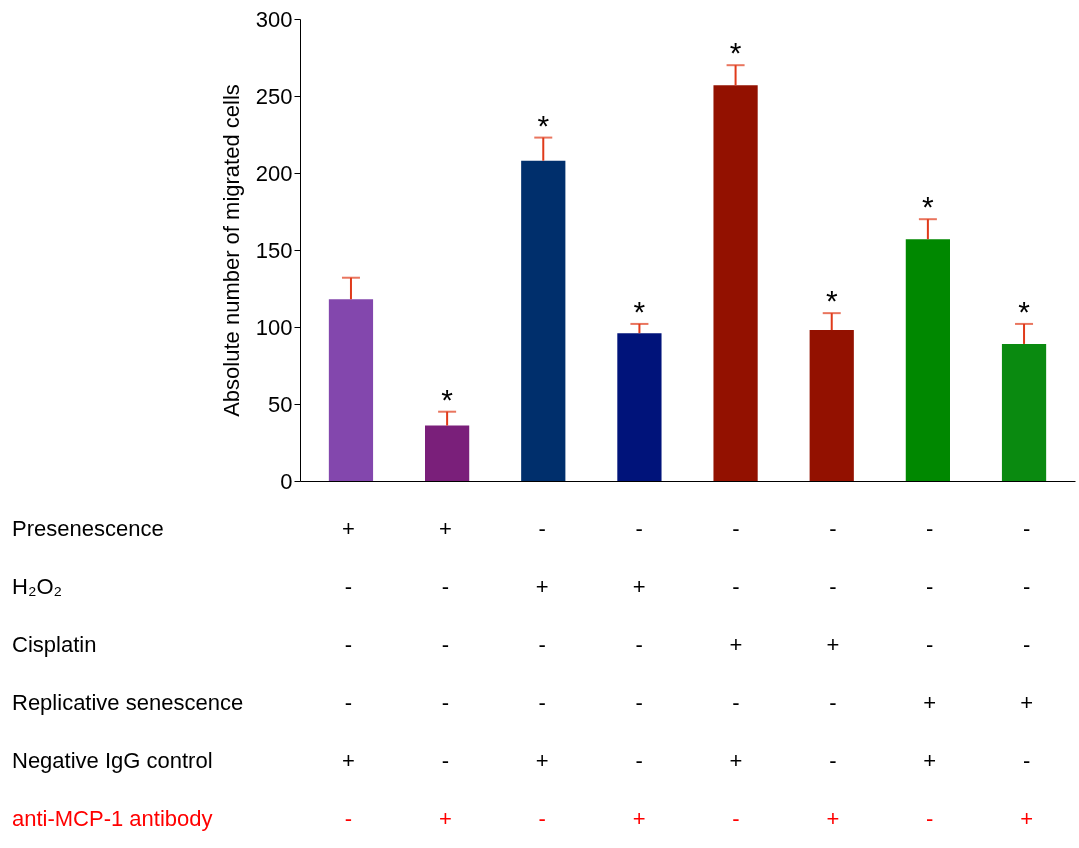  I want to click on y-tick-label: 0, so click(286, 481).